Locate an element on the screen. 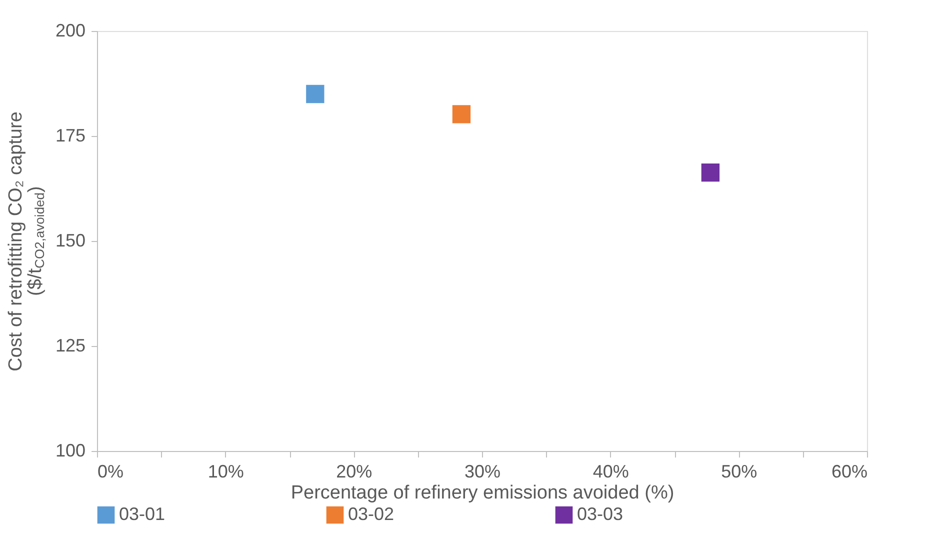 This screenshot has height=536, width=940. x-axis-title: Percentage of refinery emissions avoided (%) is located at coordinates (482, 493).